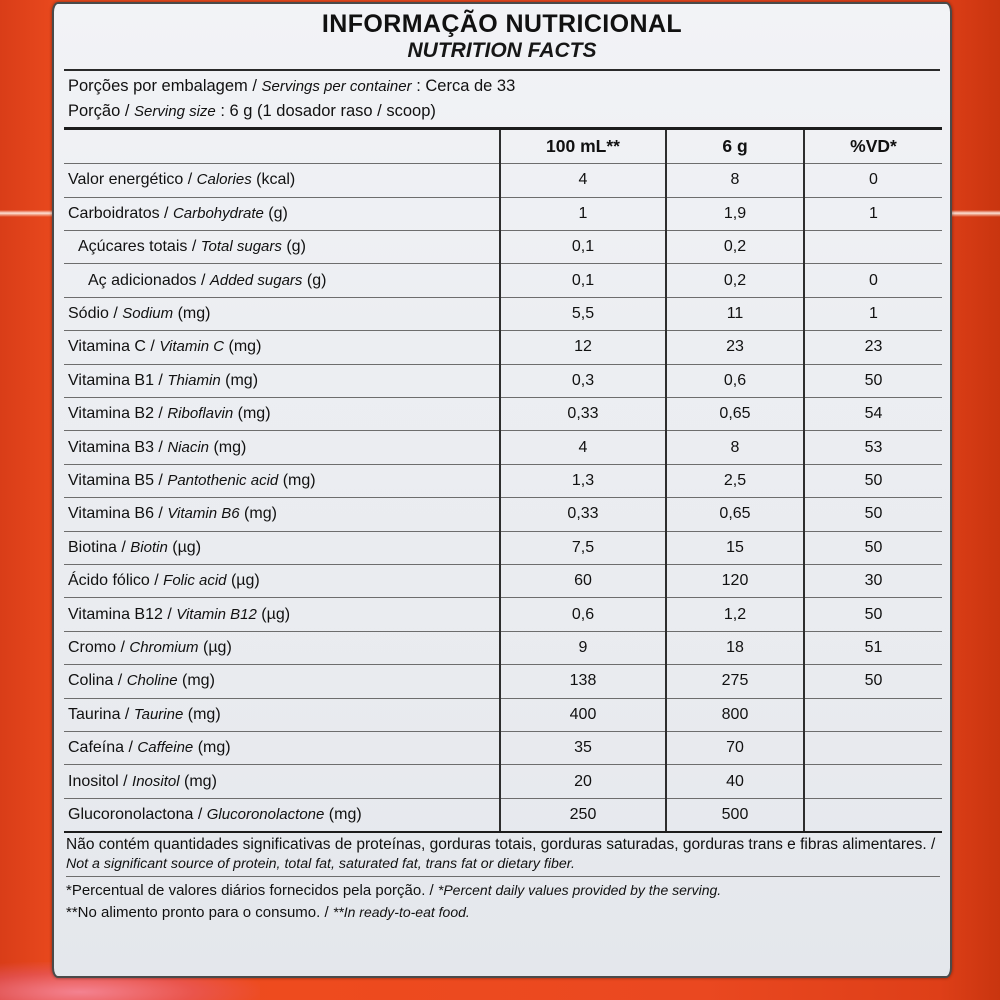 Image resolution: width=1000 pixels, height=1000 pixels. Describe the element at coordinates (582, 214) in the screenshot. I see `row-value-100ml: 1` at that location.